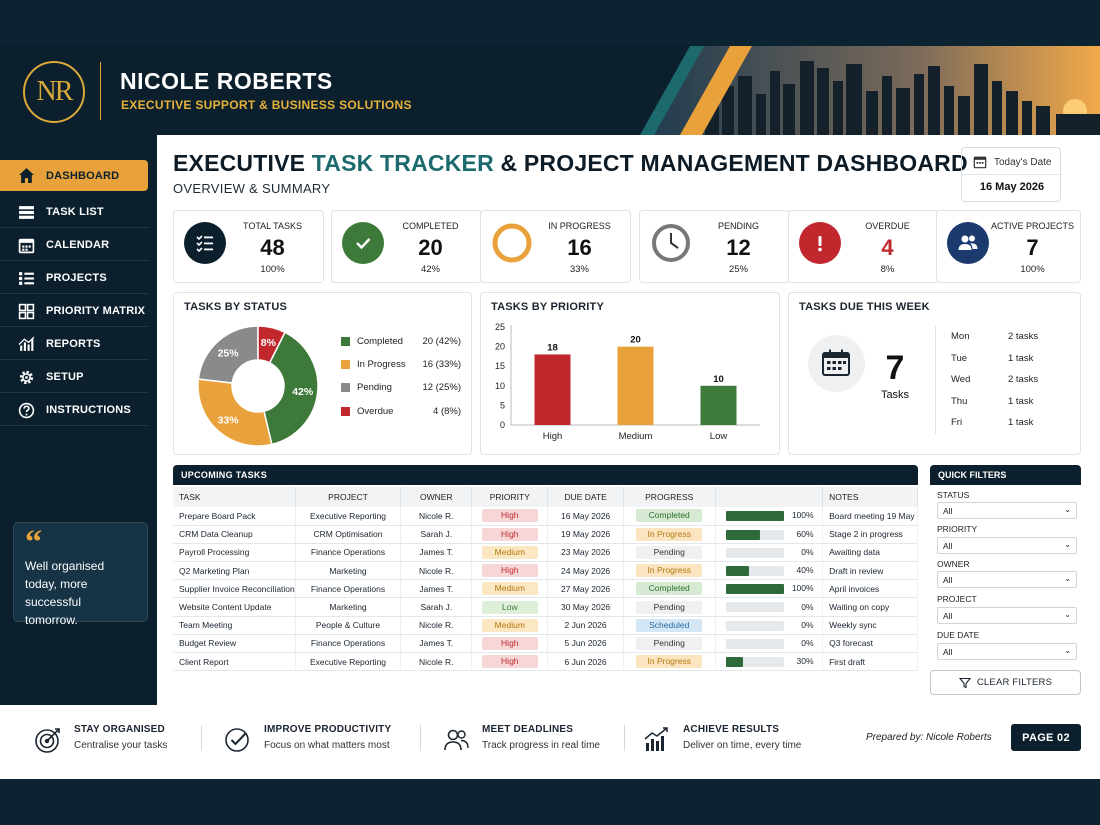 This screenshot has height=825, width=1100. Describe the element at coordinates (436, 497) in the screenshot. I see `column-header: OWNER` at that location.